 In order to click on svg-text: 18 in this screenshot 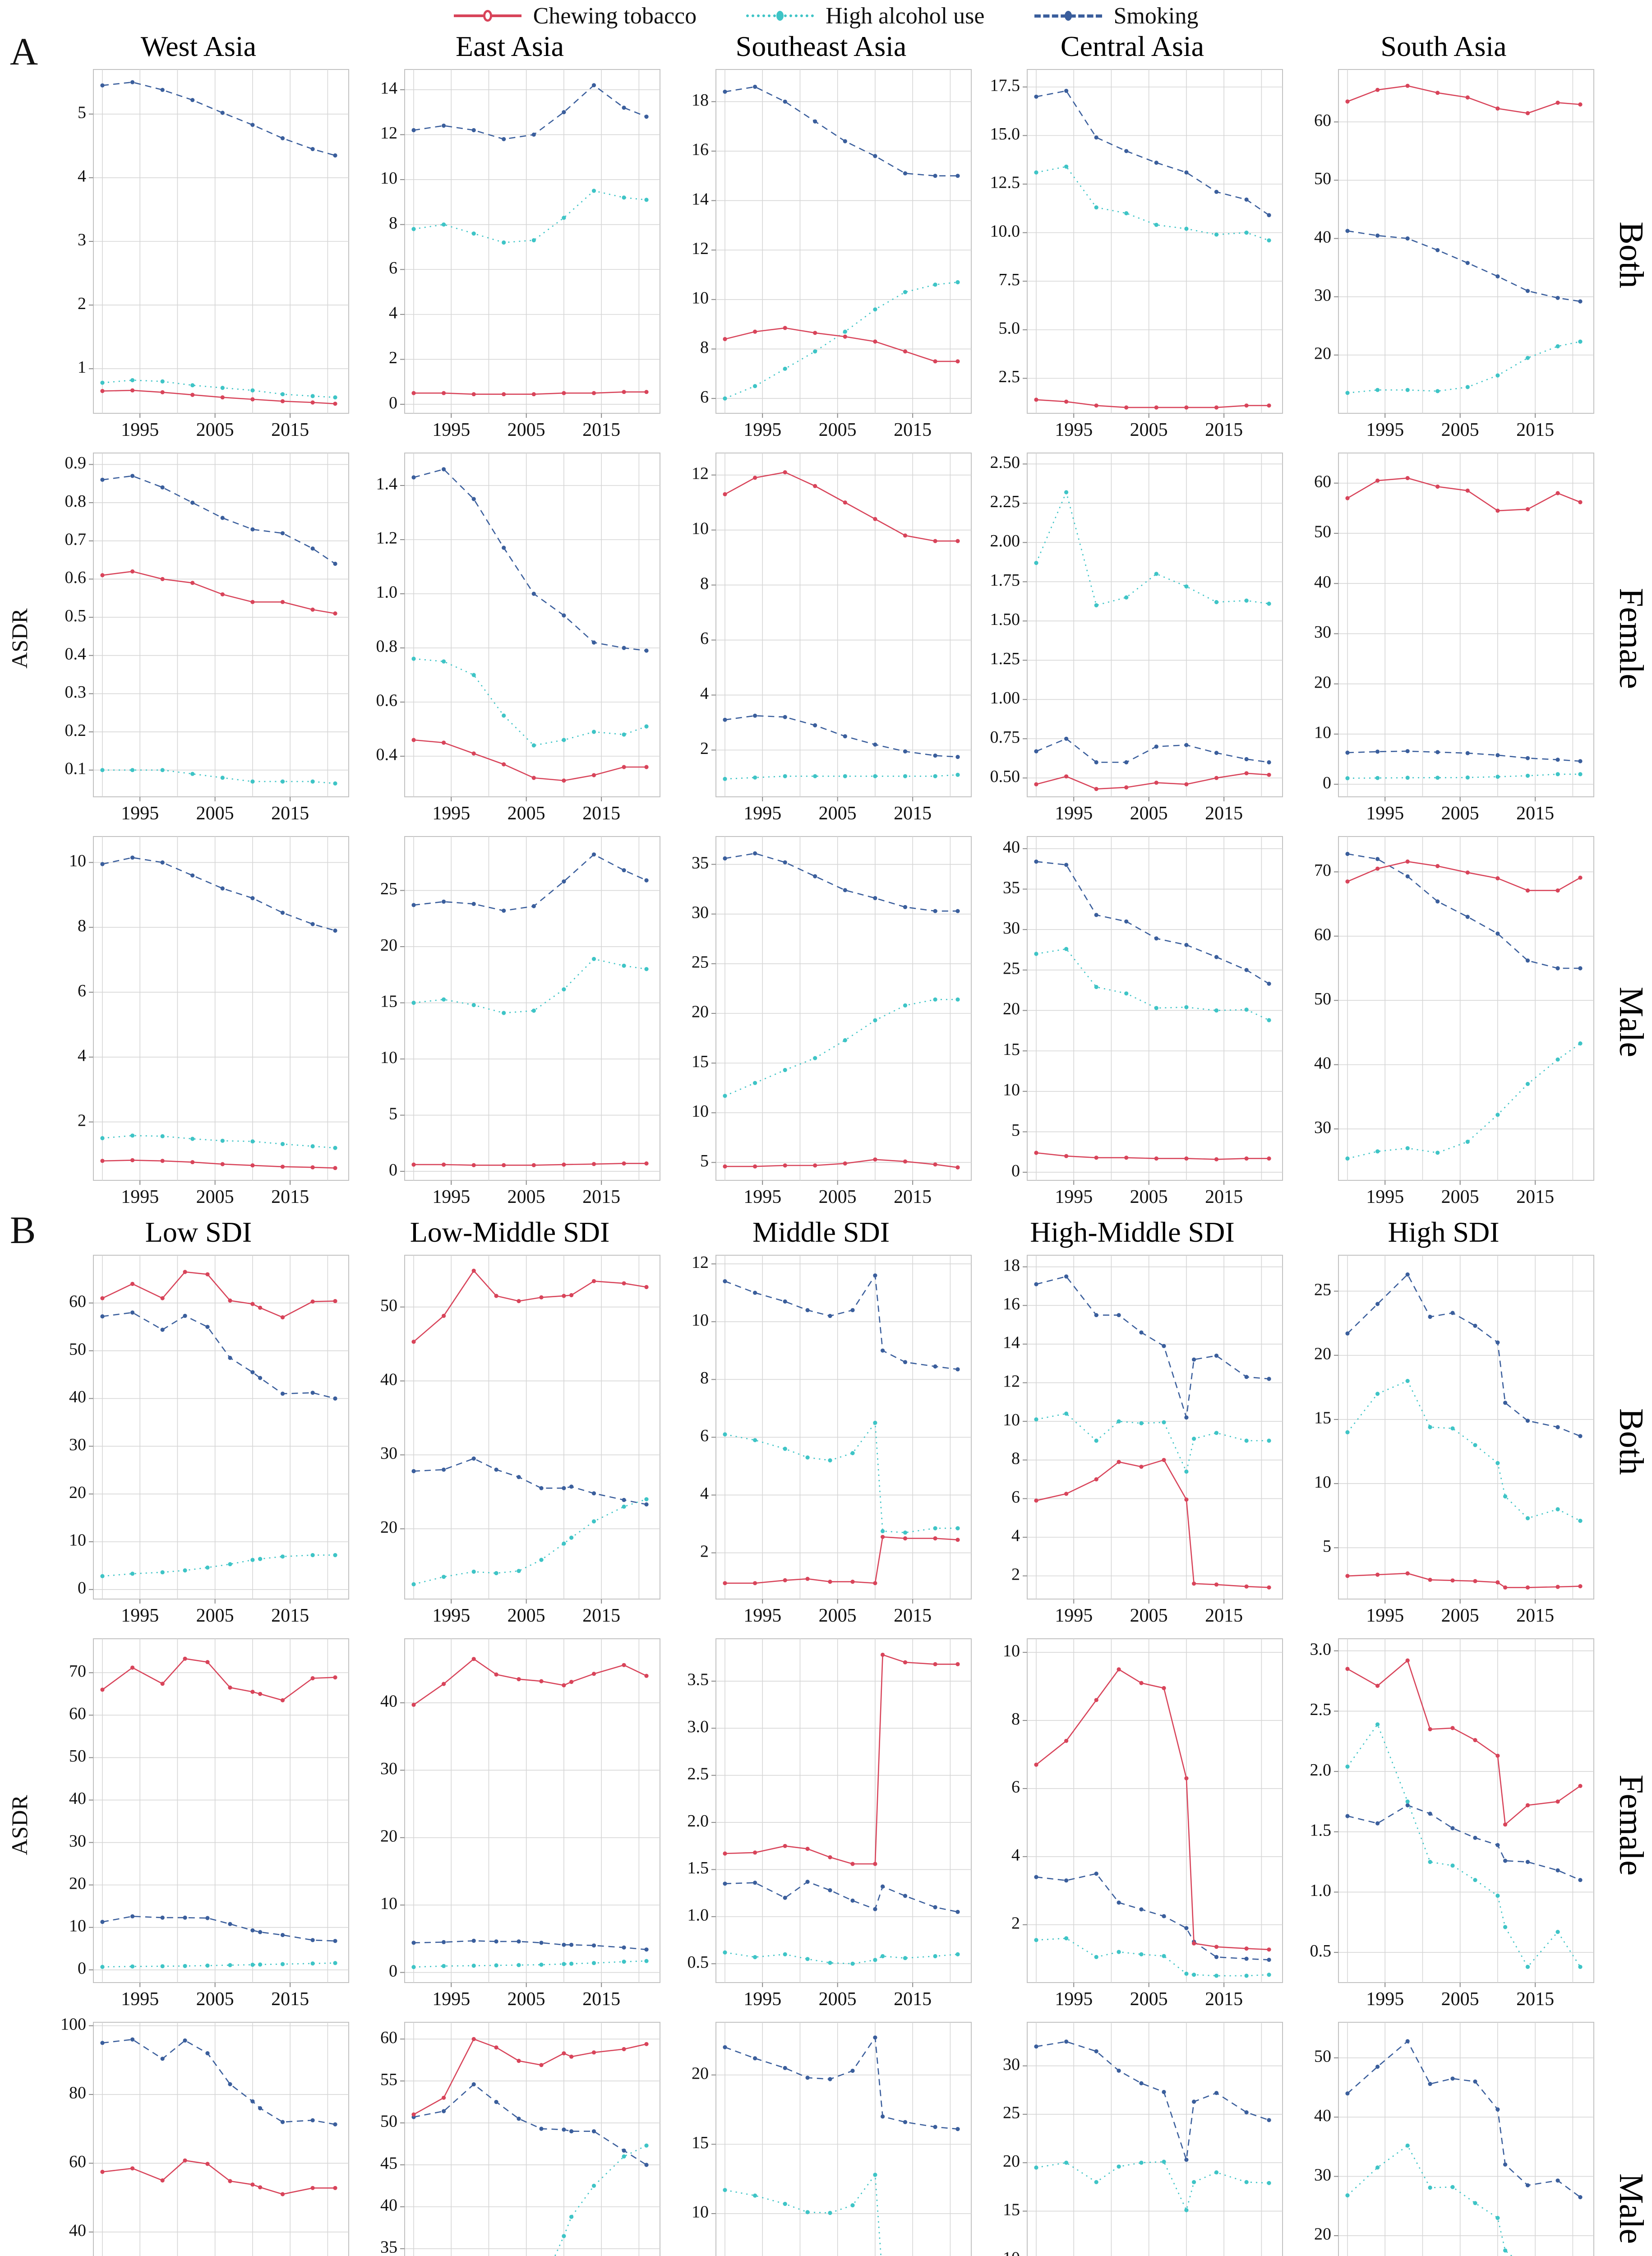, I will do `click(1011, 1265)`.